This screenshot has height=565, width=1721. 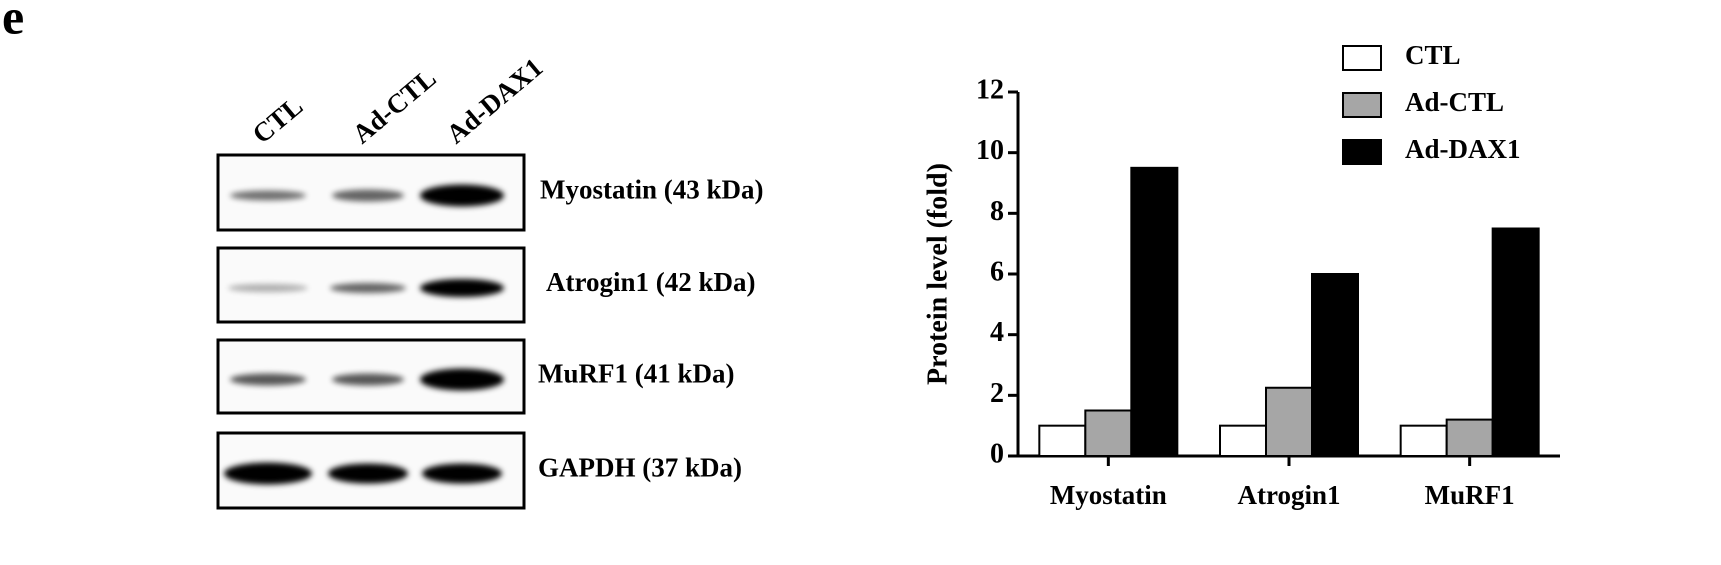 I want to click on y-axis-label: Protein level (fold), so click(x=937, y=274).